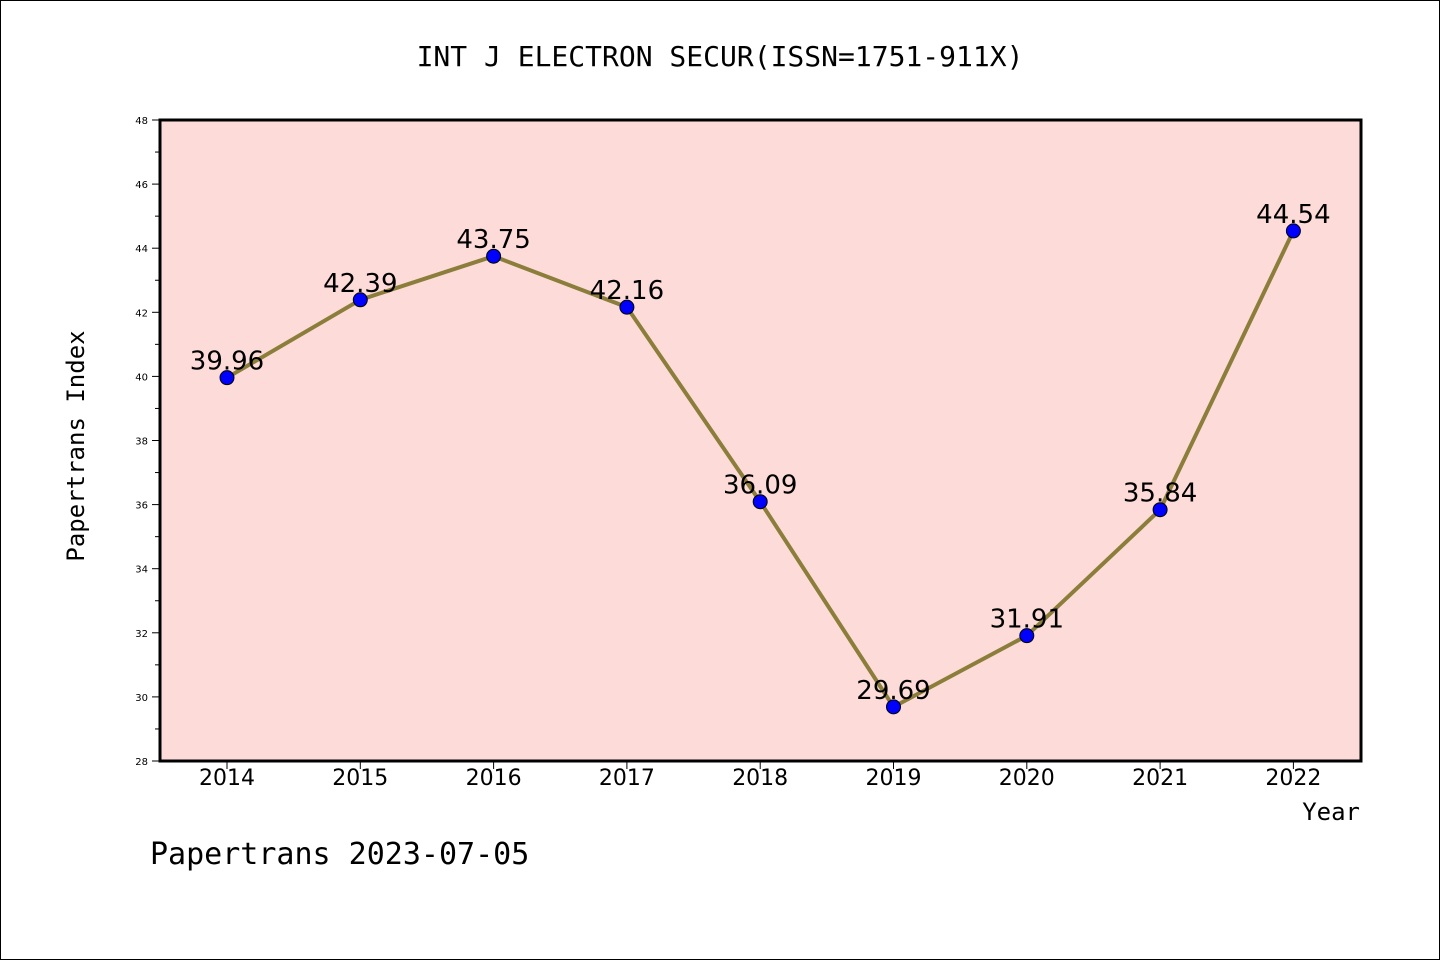 This screenshot has height=960, width=1440. I want to click on y-tick-label: 40, so click(141, 377).